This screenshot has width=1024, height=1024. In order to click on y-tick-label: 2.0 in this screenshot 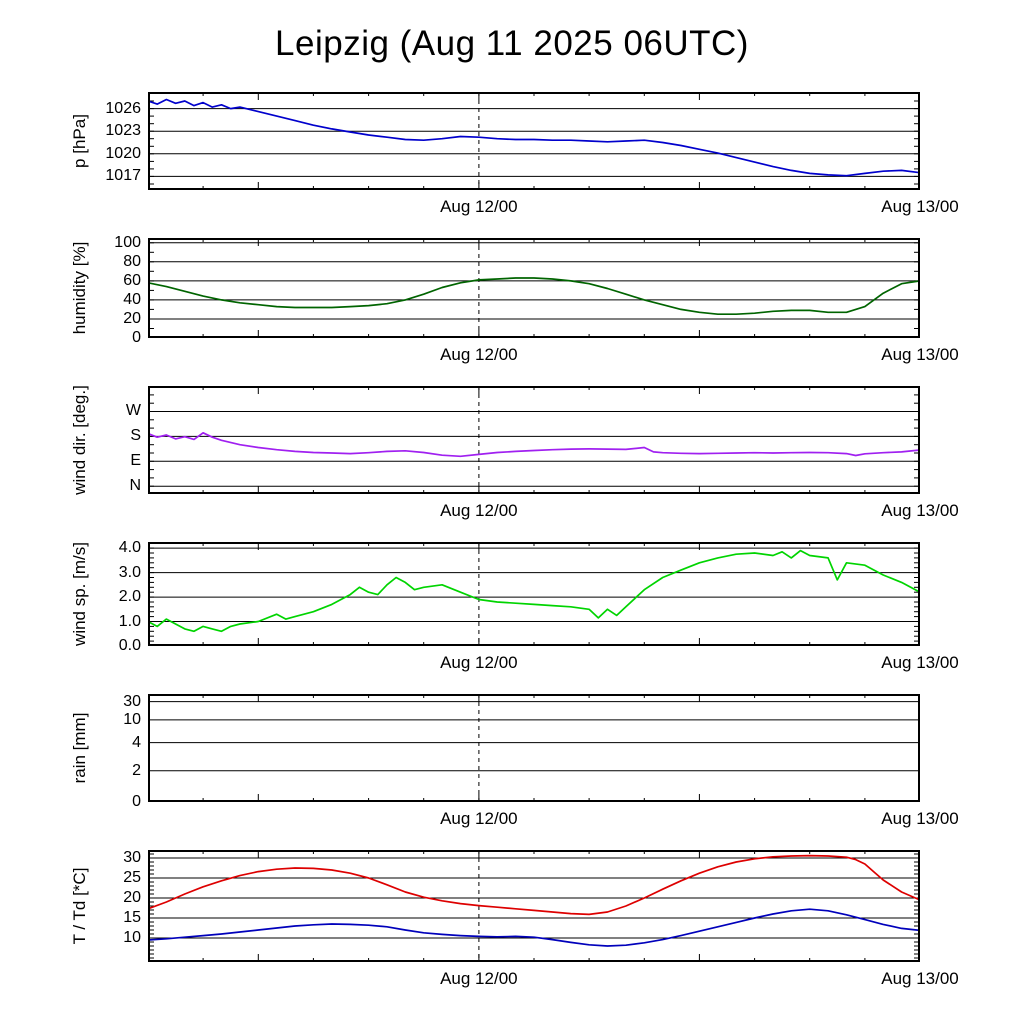, I will do `click(129, 597)`.